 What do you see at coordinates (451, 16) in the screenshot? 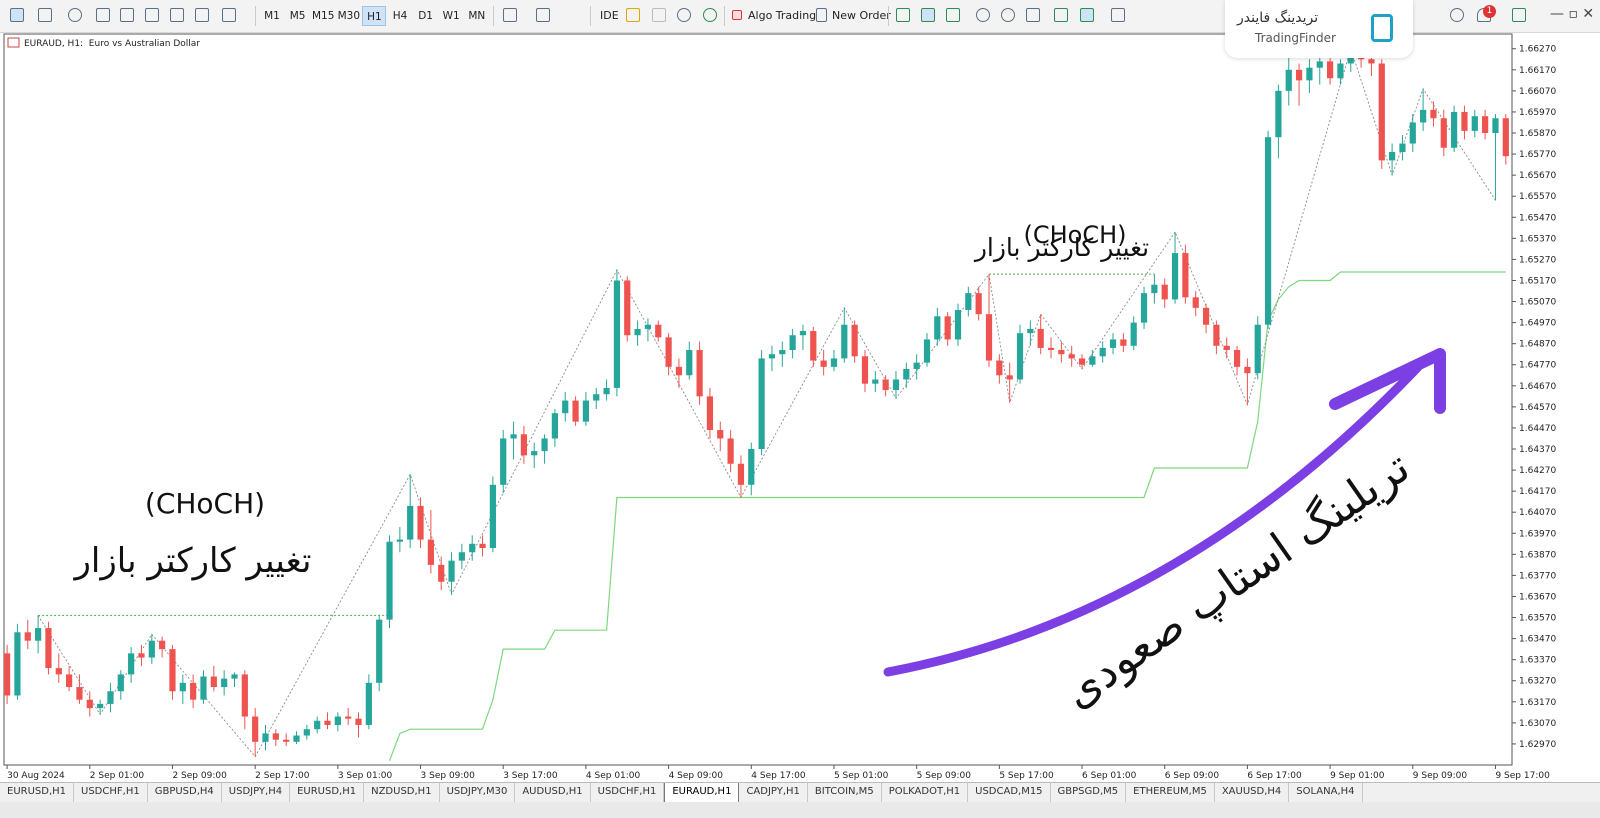
I see `timeframe-button: W1` at bounding box center [451, 16].